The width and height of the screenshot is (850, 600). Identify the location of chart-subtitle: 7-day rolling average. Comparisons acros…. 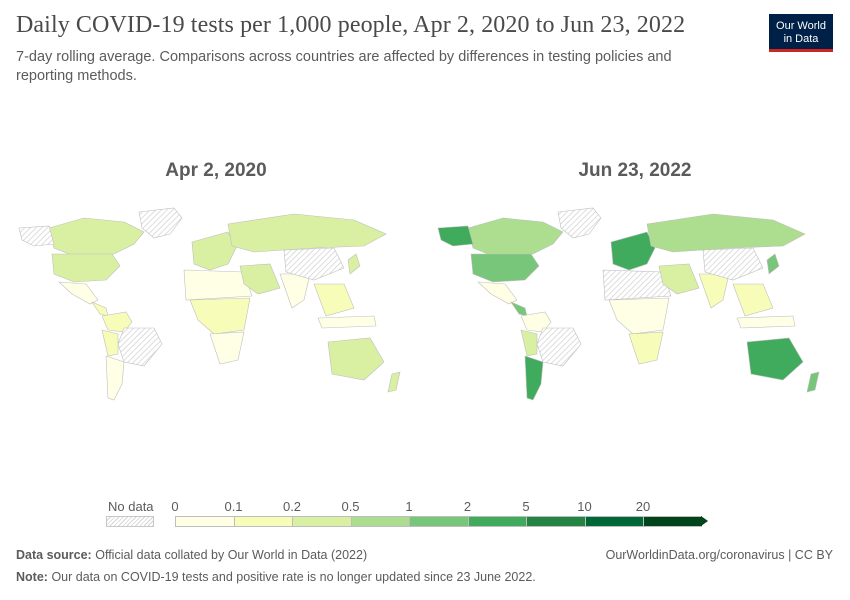
(344, 66).